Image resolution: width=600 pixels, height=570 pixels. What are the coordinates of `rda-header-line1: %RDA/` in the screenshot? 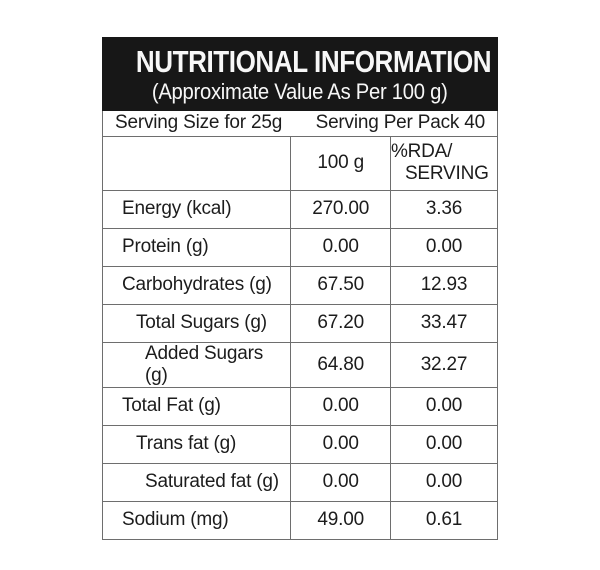 It's located at (421, 152).